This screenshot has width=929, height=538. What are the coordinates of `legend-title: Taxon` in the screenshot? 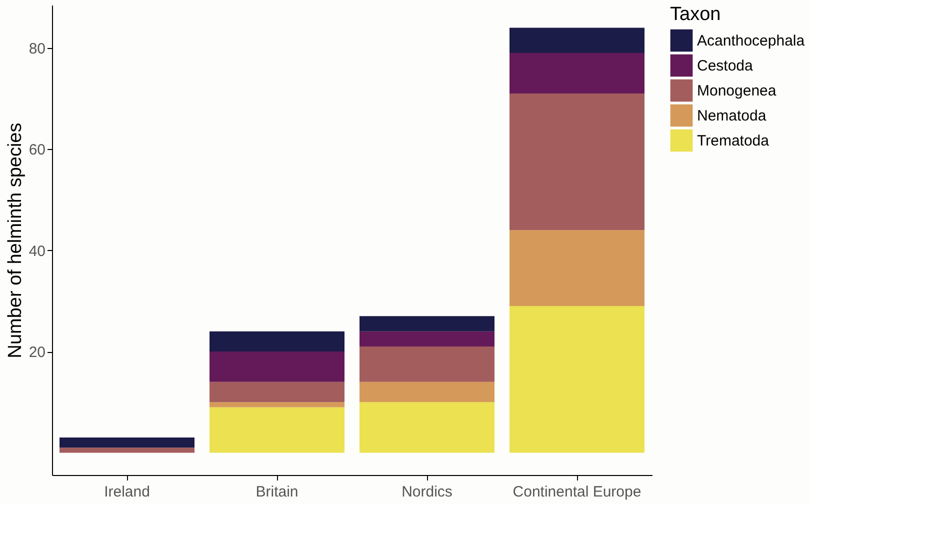 It's located at (695, 14).